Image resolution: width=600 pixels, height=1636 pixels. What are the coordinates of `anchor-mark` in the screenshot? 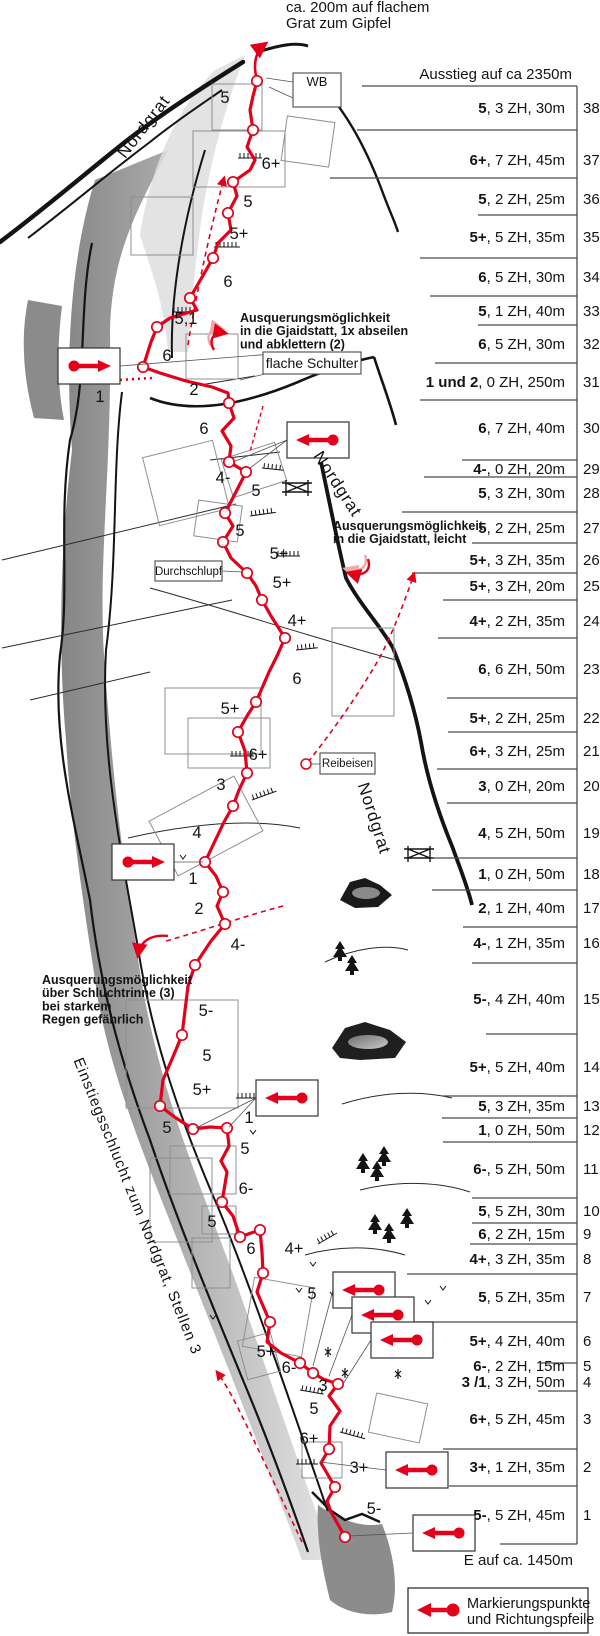 It's located at (328, 1352).